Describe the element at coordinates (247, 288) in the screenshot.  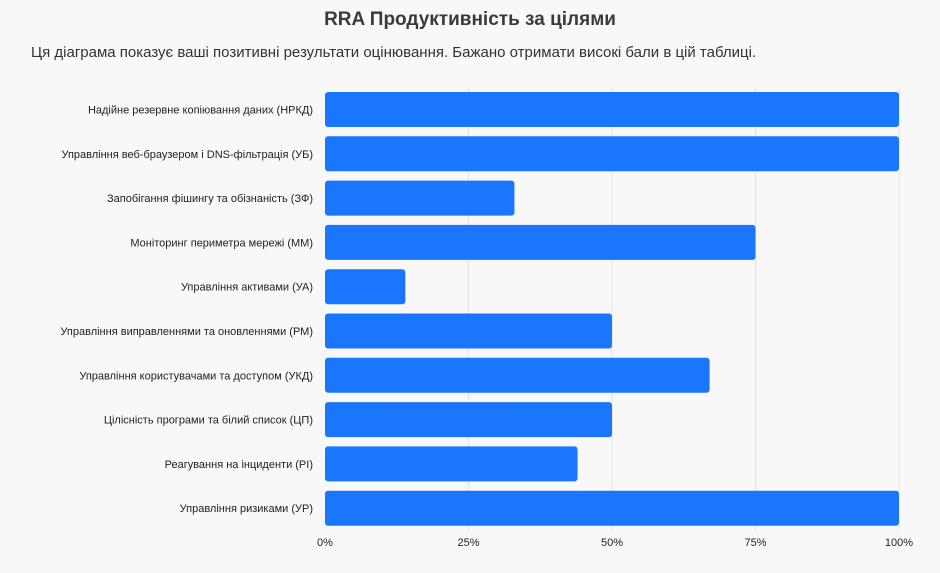
I see `category-label: Управління активами (УА)` at that location.